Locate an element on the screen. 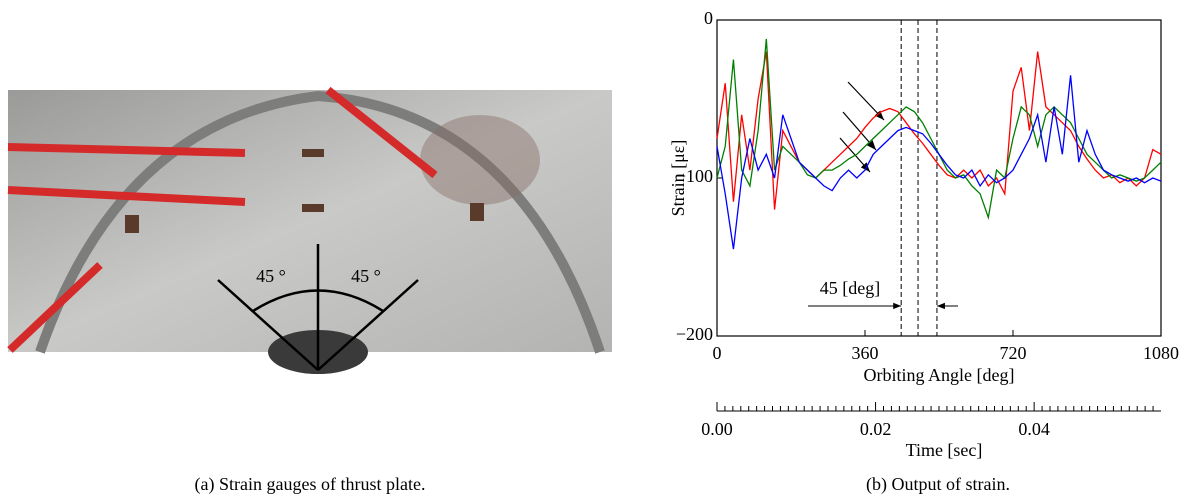  x-tick-label: 360 is located at coordinates (865, 353).